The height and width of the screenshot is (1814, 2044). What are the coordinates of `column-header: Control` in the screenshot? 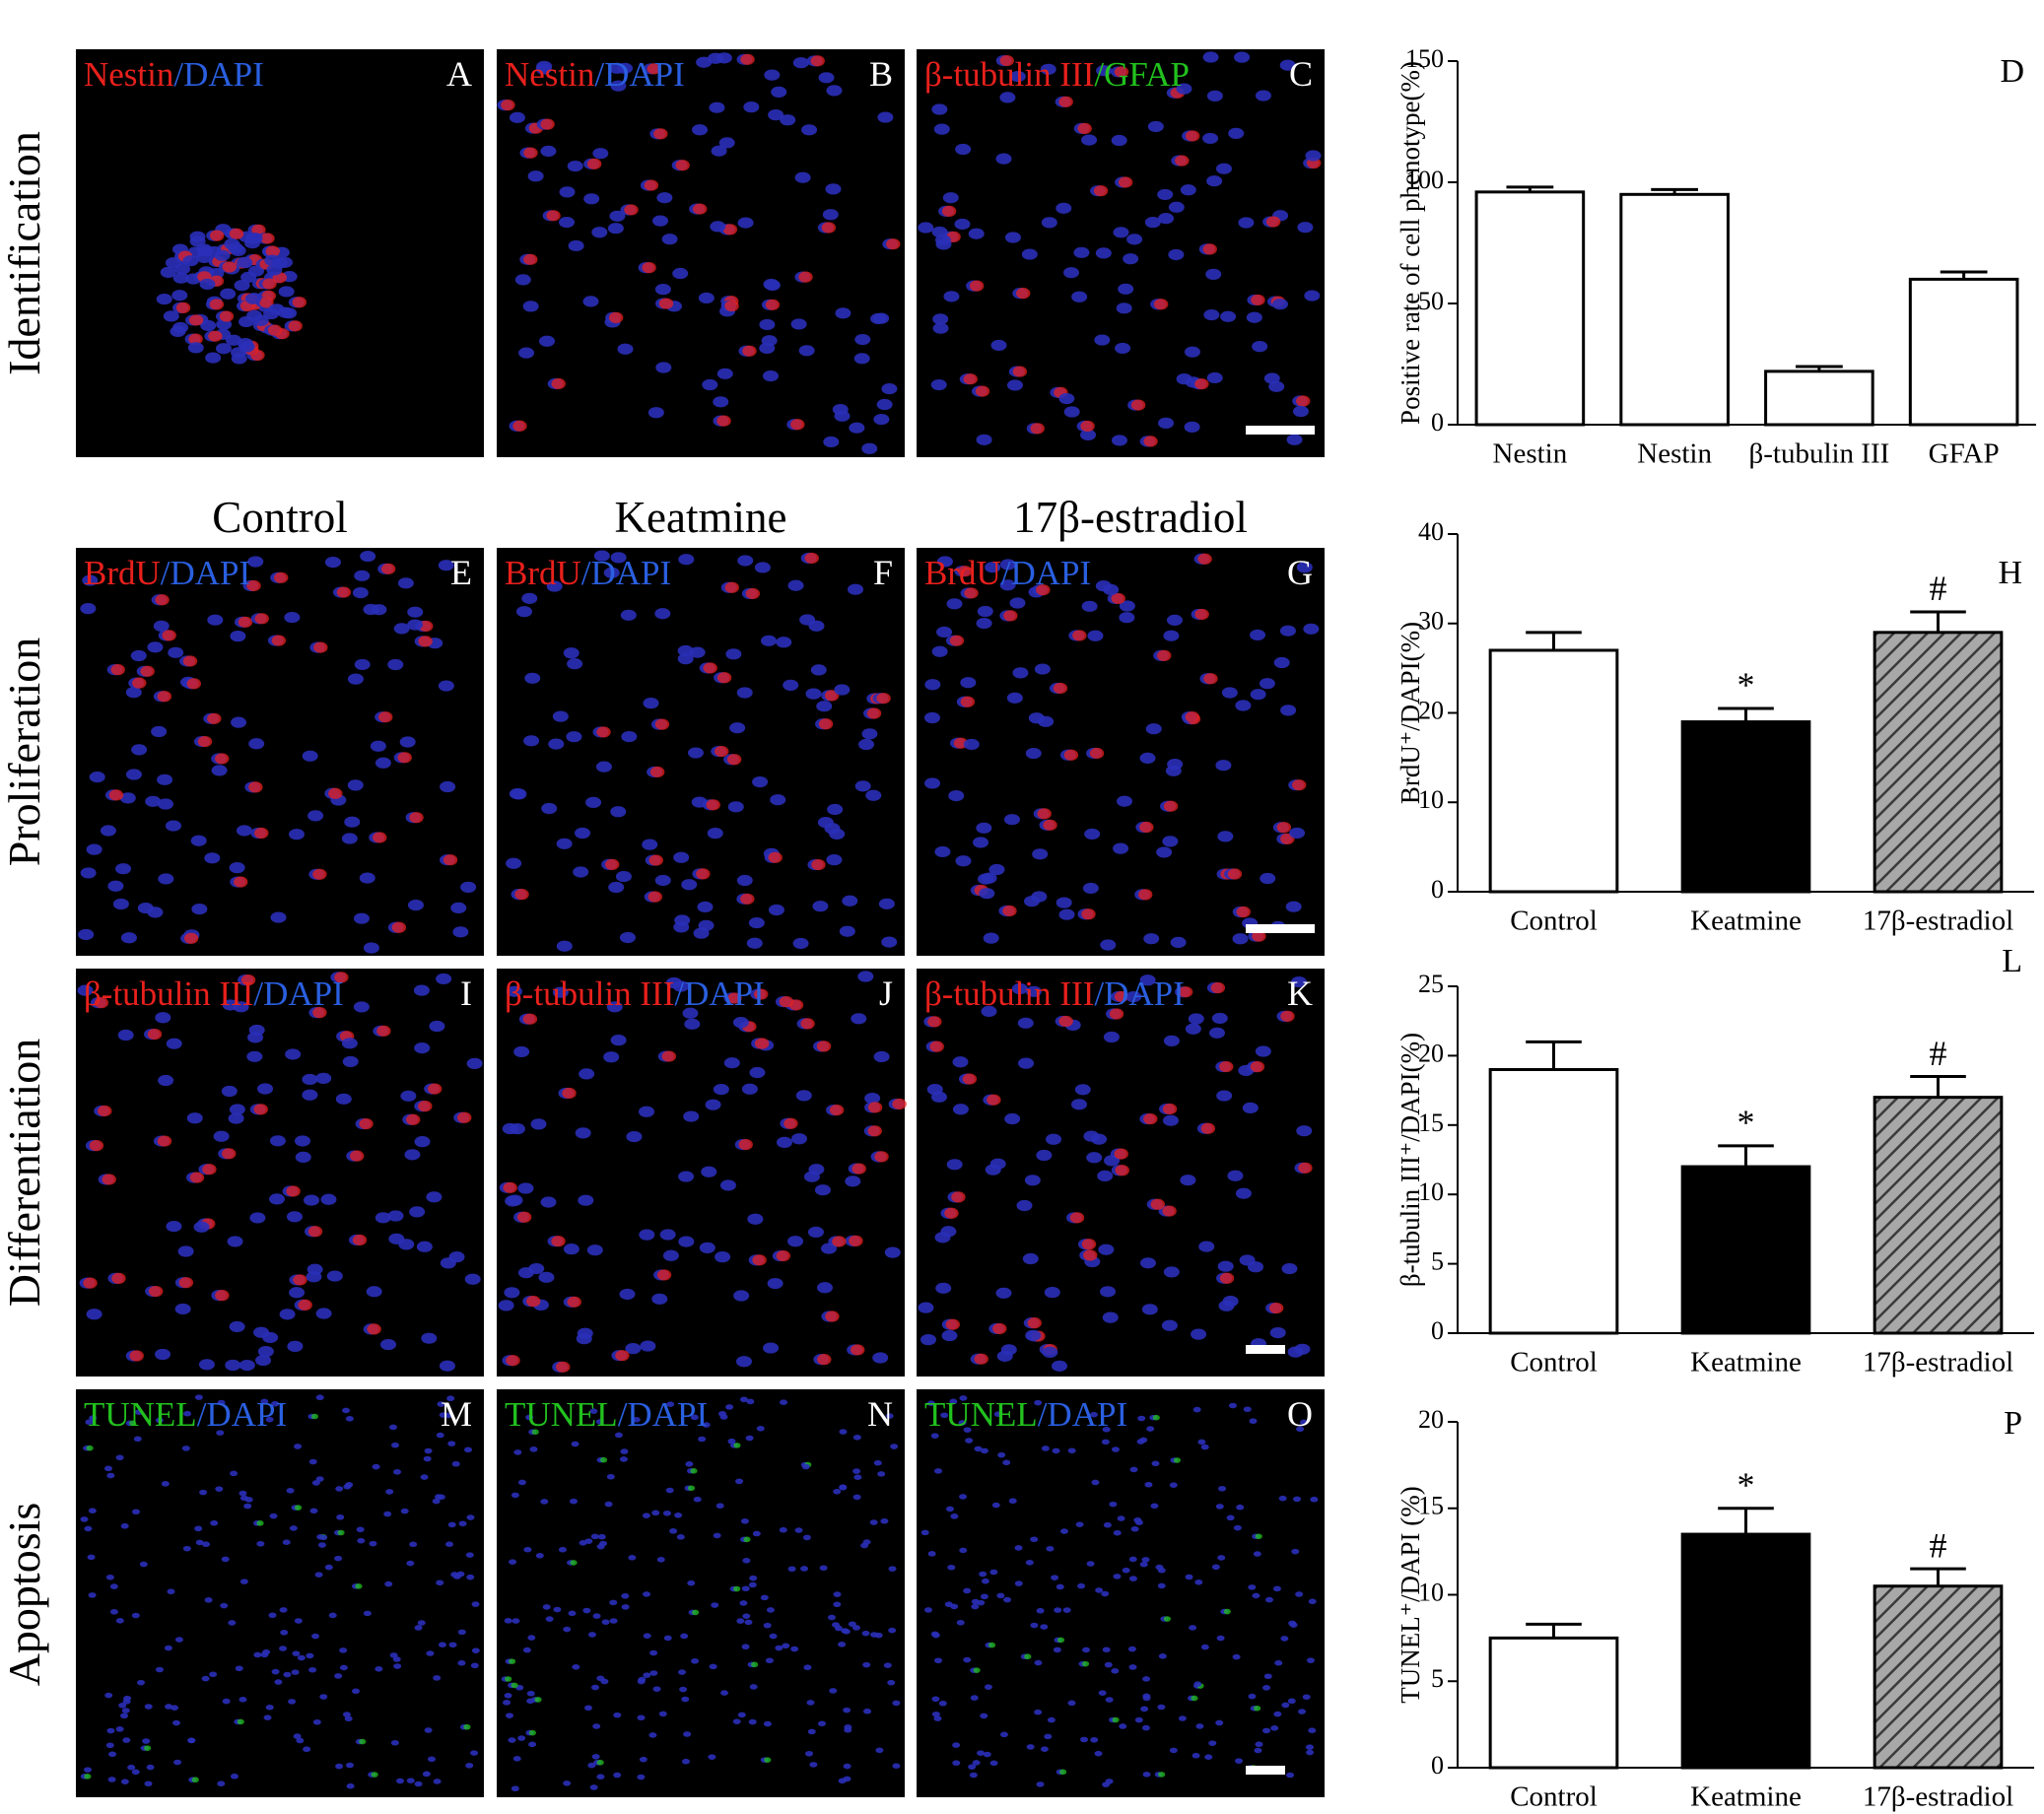 It's located at (280, 517).